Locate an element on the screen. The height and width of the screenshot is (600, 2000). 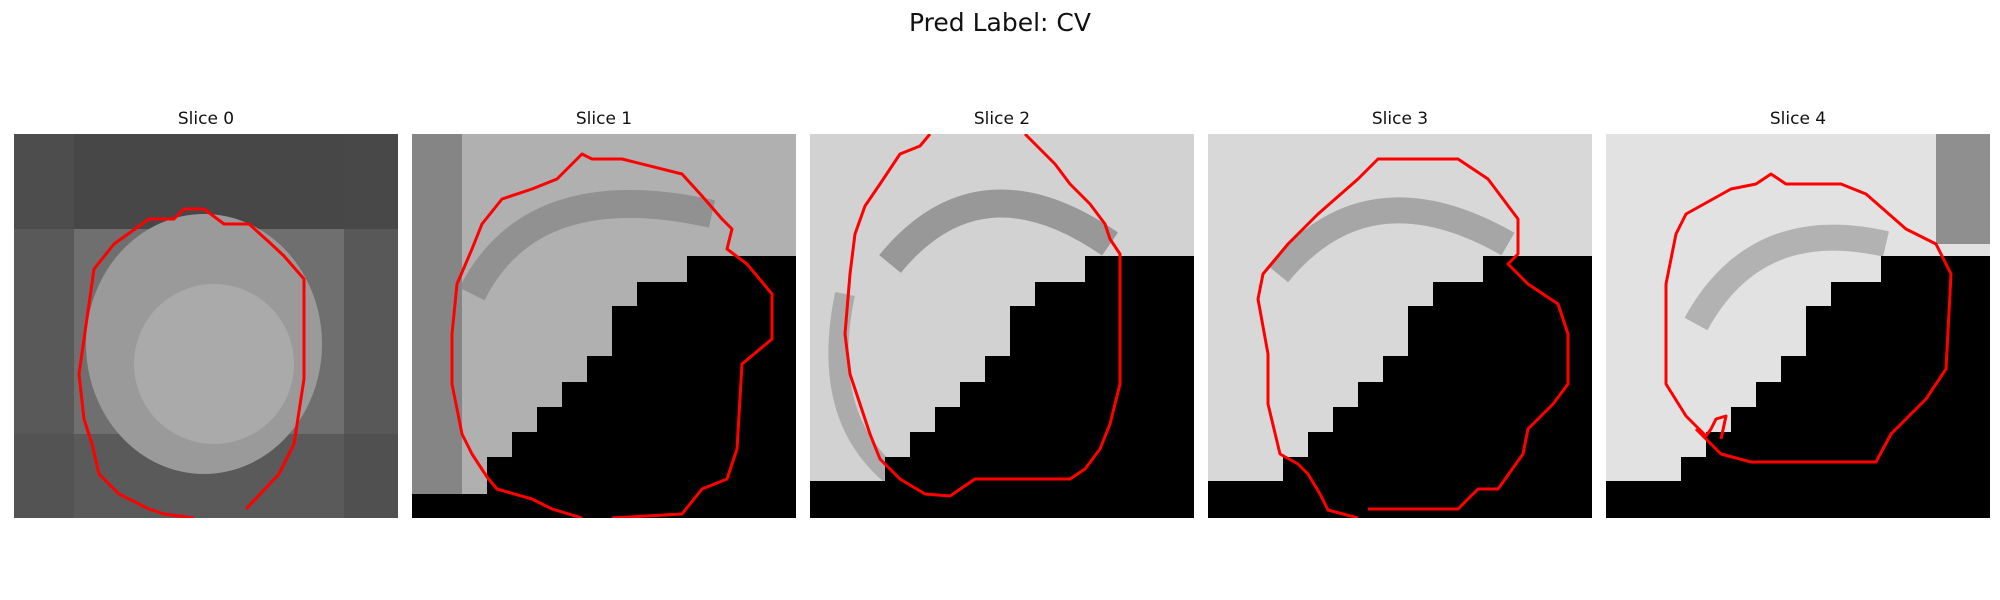
bright-region is located at coordinates (214, 364).